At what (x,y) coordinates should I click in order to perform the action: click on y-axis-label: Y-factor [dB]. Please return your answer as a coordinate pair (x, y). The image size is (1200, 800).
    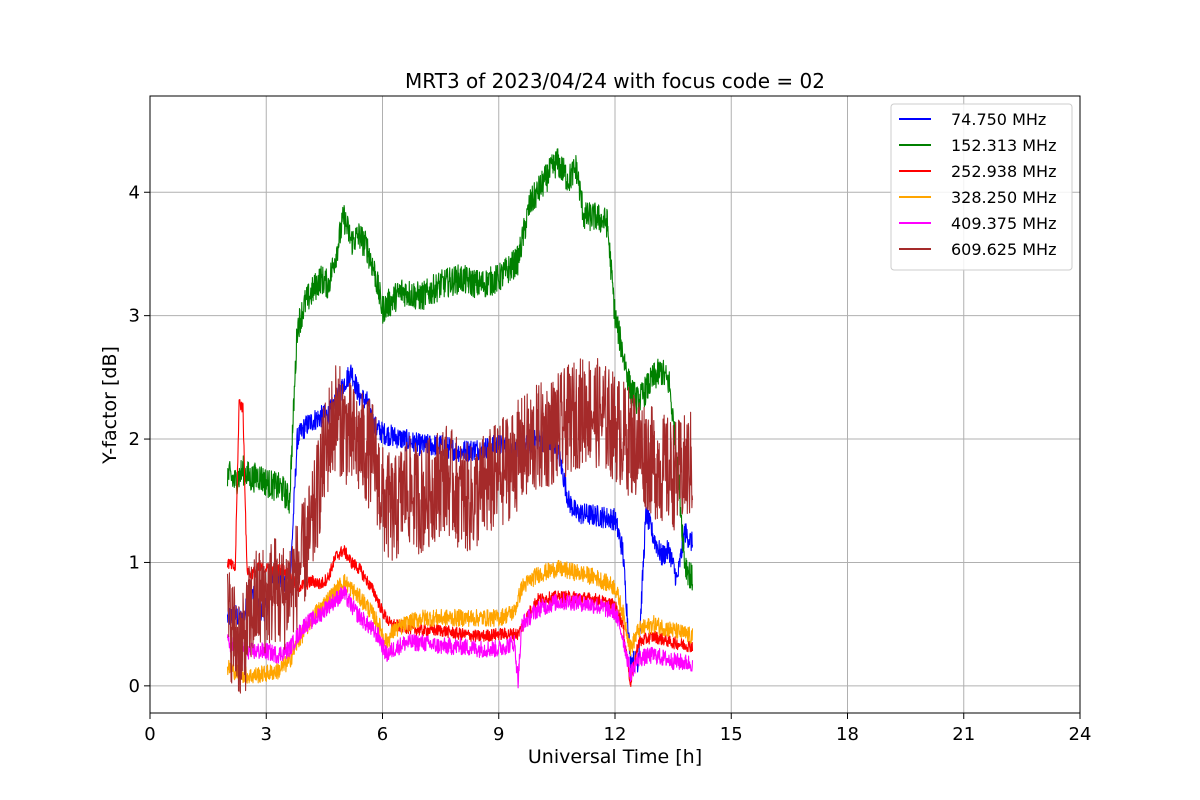
    Looking at the image, I should click on (110, 405).